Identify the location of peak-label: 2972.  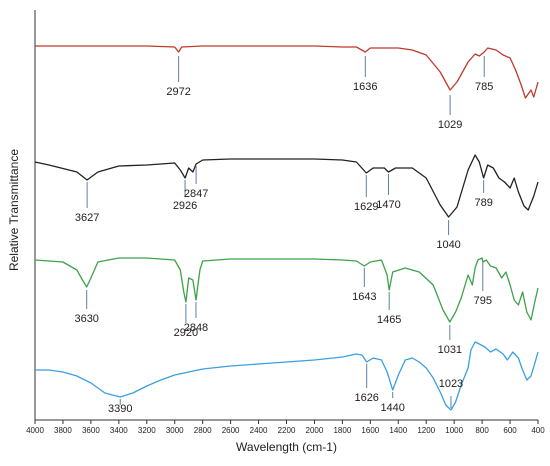
(178, 92).